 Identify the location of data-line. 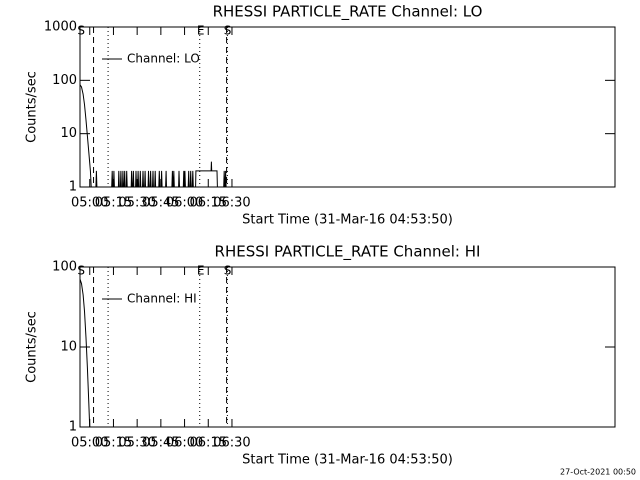
(85, 353).